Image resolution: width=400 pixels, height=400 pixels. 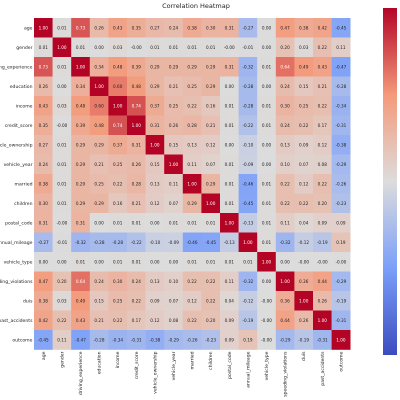 I want to click on cell-value-label: 0.19, so click(x=248, y=339).